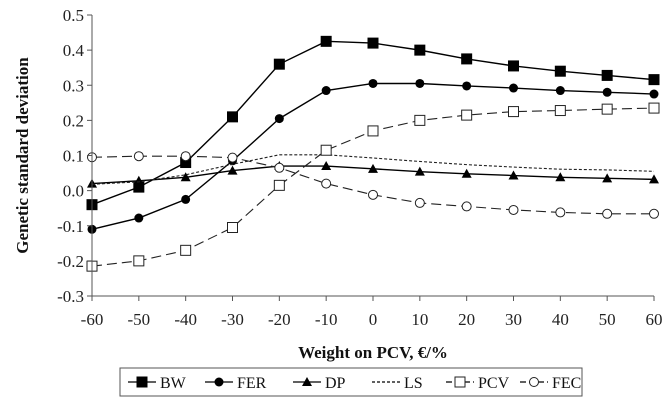 The width and height of the screenshot is (667, 404). What do you see at coordinates (494, 383) in the screenshot?
I see `legend-label-pcv: PCV` at bounding box center [494, 383].